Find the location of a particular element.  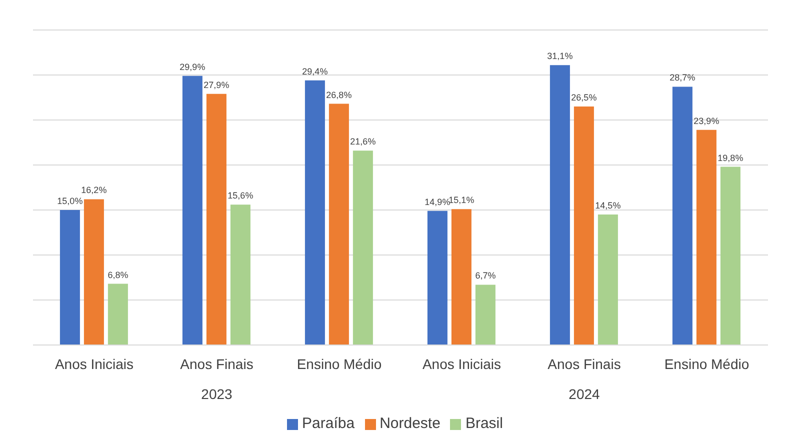

data-label: 26,8% is located at coordinates (339, 95).